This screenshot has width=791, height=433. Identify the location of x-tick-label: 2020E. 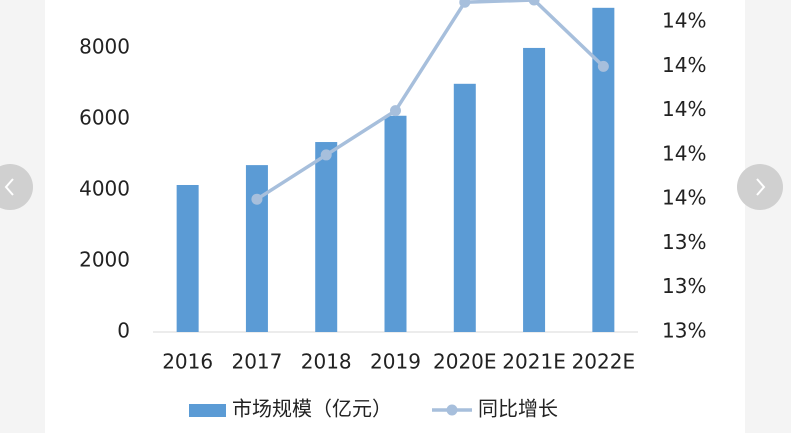
(465, 362).